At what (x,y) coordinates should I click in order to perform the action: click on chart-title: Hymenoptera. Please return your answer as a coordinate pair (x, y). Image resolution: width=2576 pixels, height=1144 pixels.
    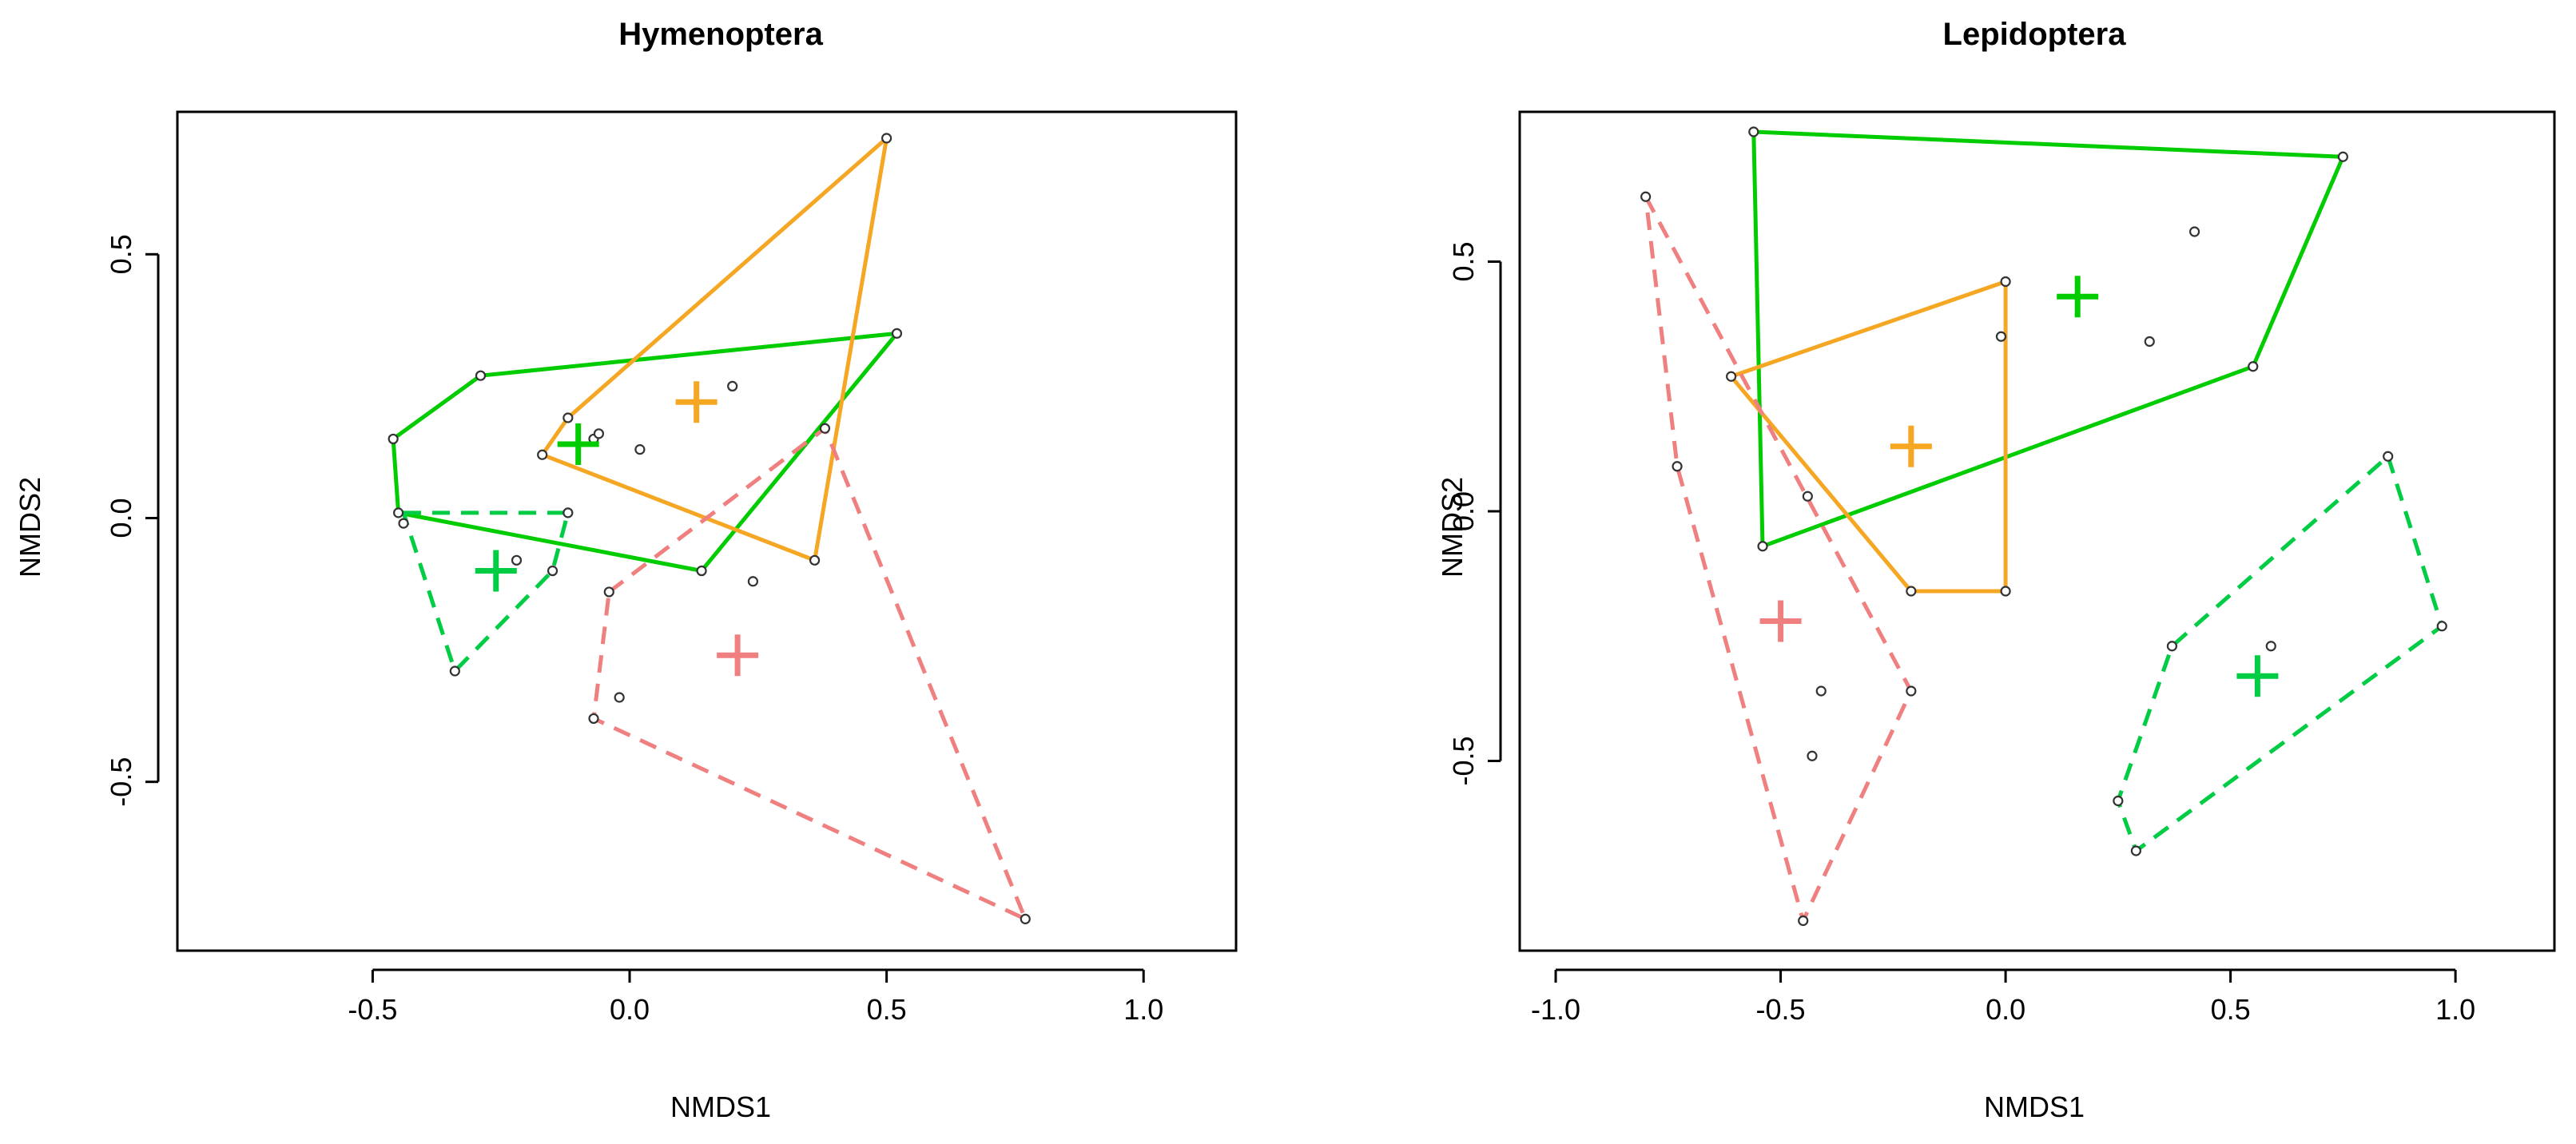
    Looking at the image, I should click on (720, 34).